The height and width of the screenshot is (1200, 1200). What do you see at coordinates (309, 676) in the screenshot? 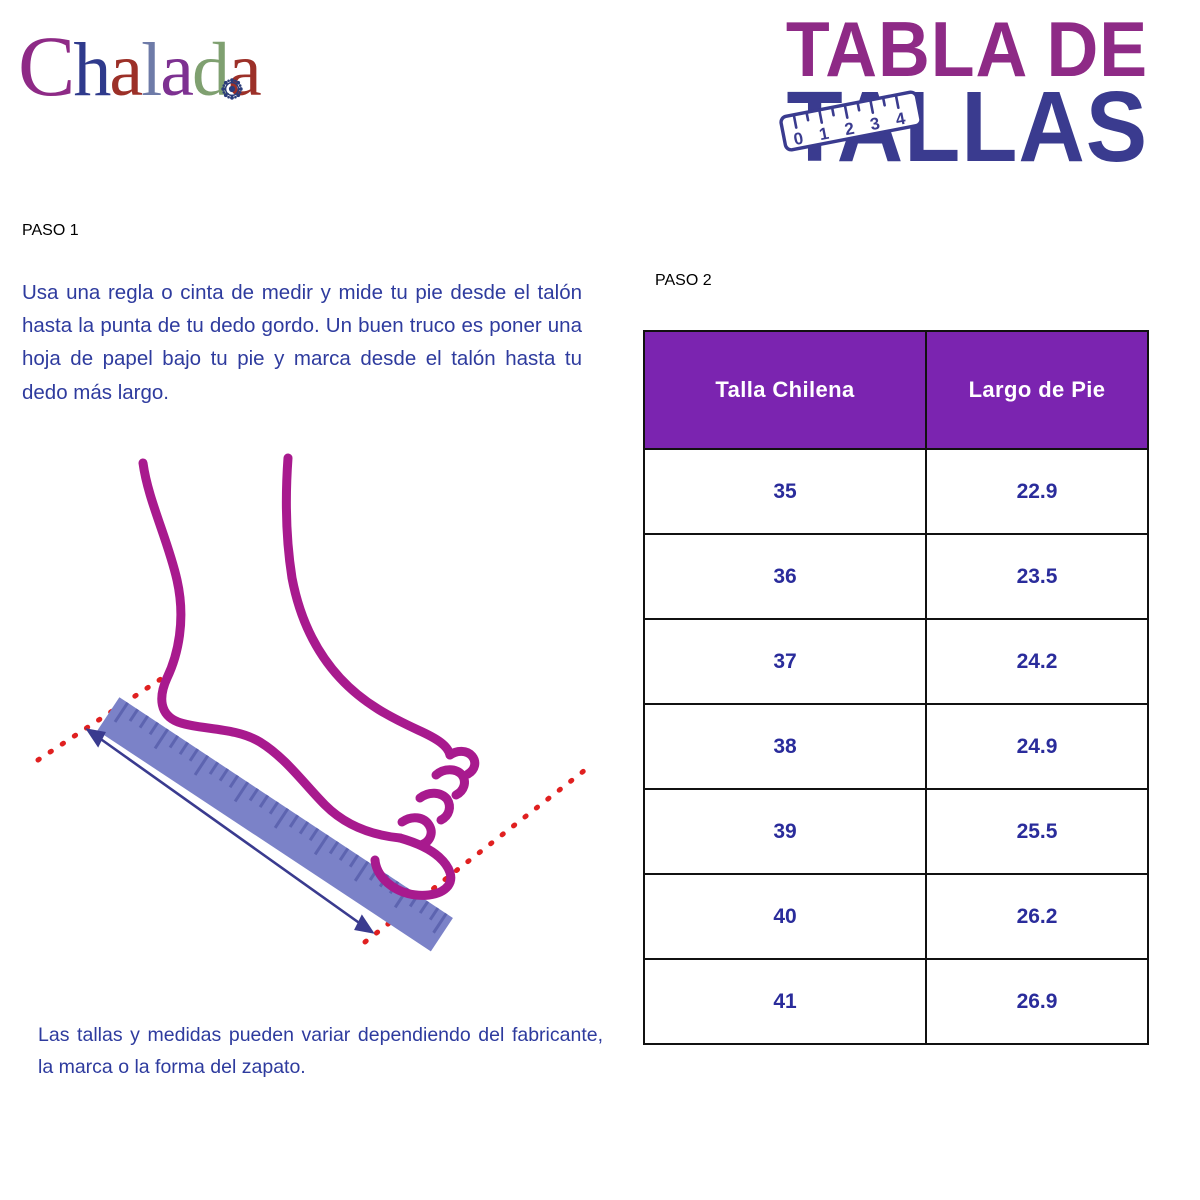
I see `foot-outline` at bounding box center [309, 676].